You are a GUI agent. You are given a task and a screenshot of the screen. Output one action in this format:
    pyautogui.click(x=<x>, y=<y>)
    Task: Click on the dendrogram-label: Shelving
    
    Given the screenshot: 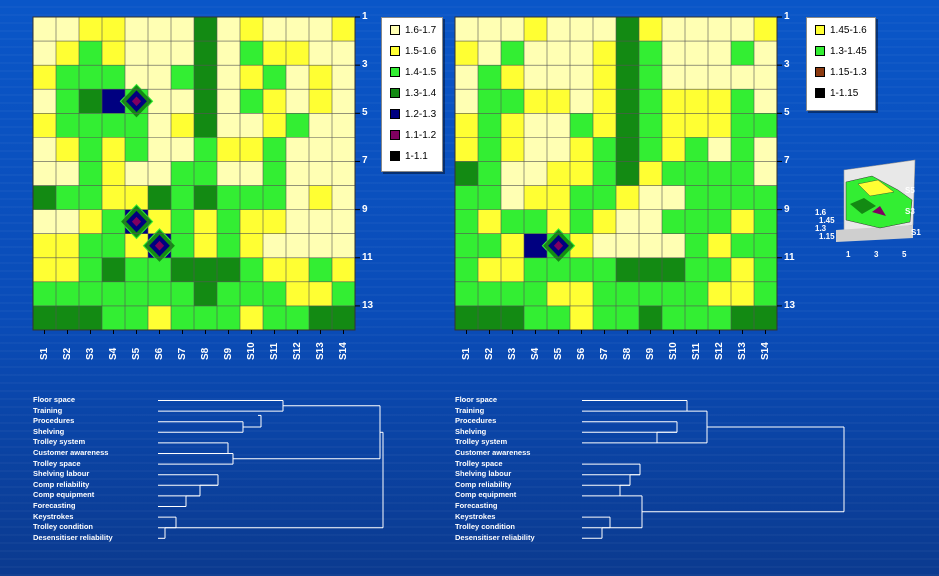 What is the action you would take?
    pyautogui.click(x=49, y=431)
    